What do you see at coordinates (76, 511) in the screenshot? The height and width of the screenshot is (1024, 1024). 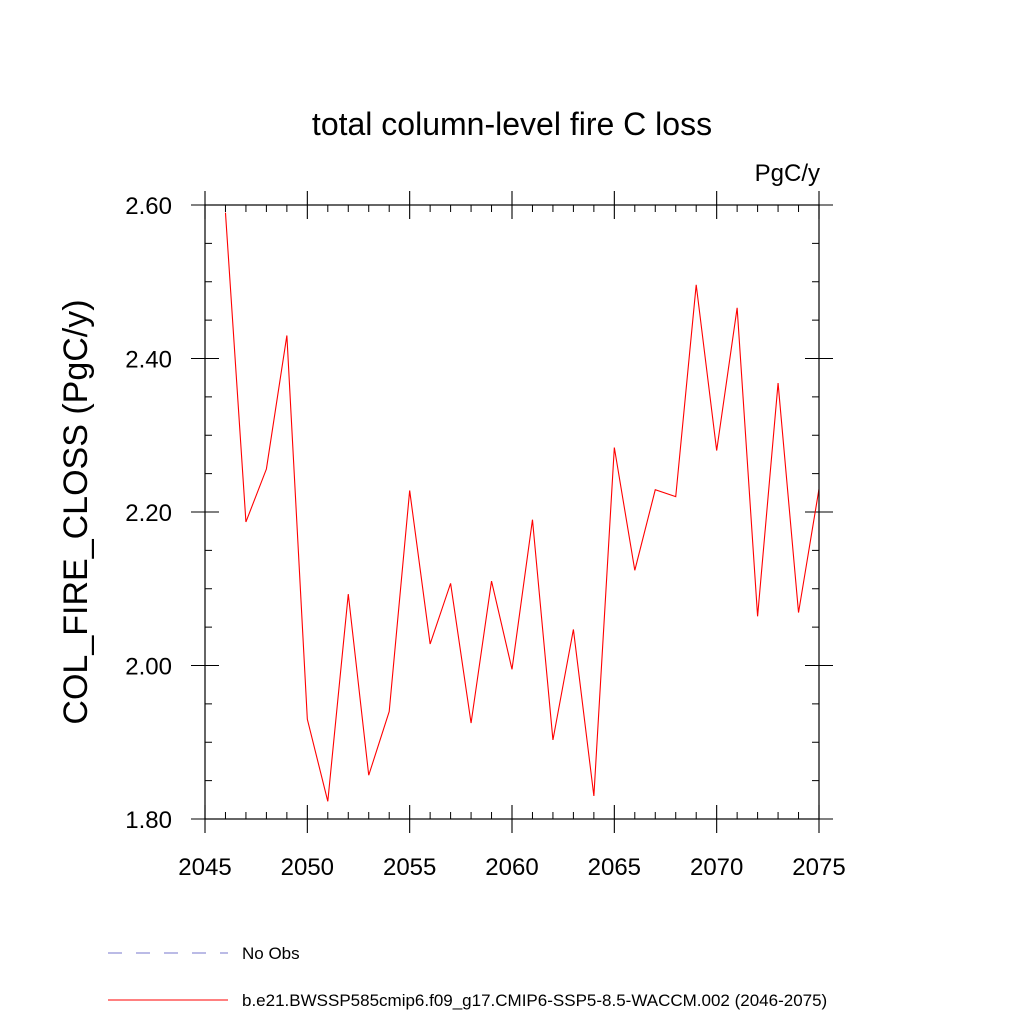 I see `y-axis-label: COL_FIRE_CLOSS (PgC/y)` at bounding box center [76, 511].